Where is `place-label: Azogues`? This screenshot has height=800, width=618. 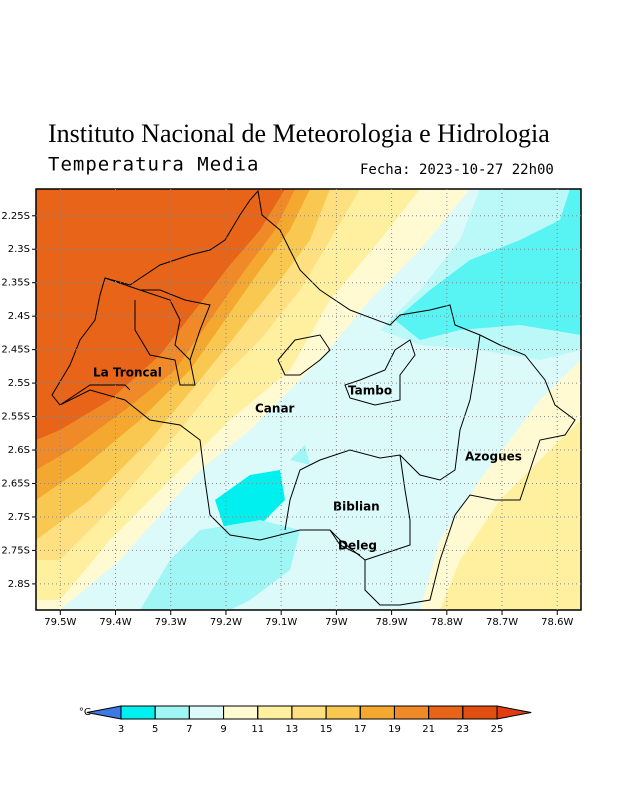
place-label: Azogues is located at coordinates (493, 457).